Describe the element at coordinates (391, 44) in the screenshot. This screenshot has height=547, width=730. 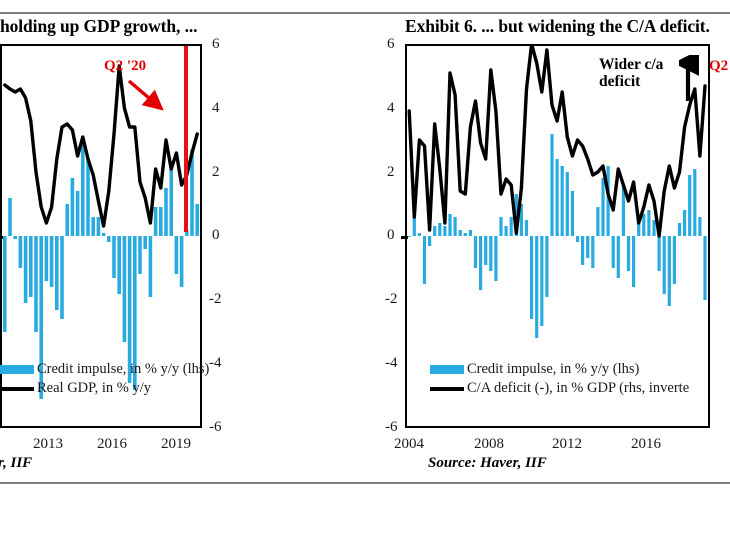
I see `right-ytick-6: 6` at that location.